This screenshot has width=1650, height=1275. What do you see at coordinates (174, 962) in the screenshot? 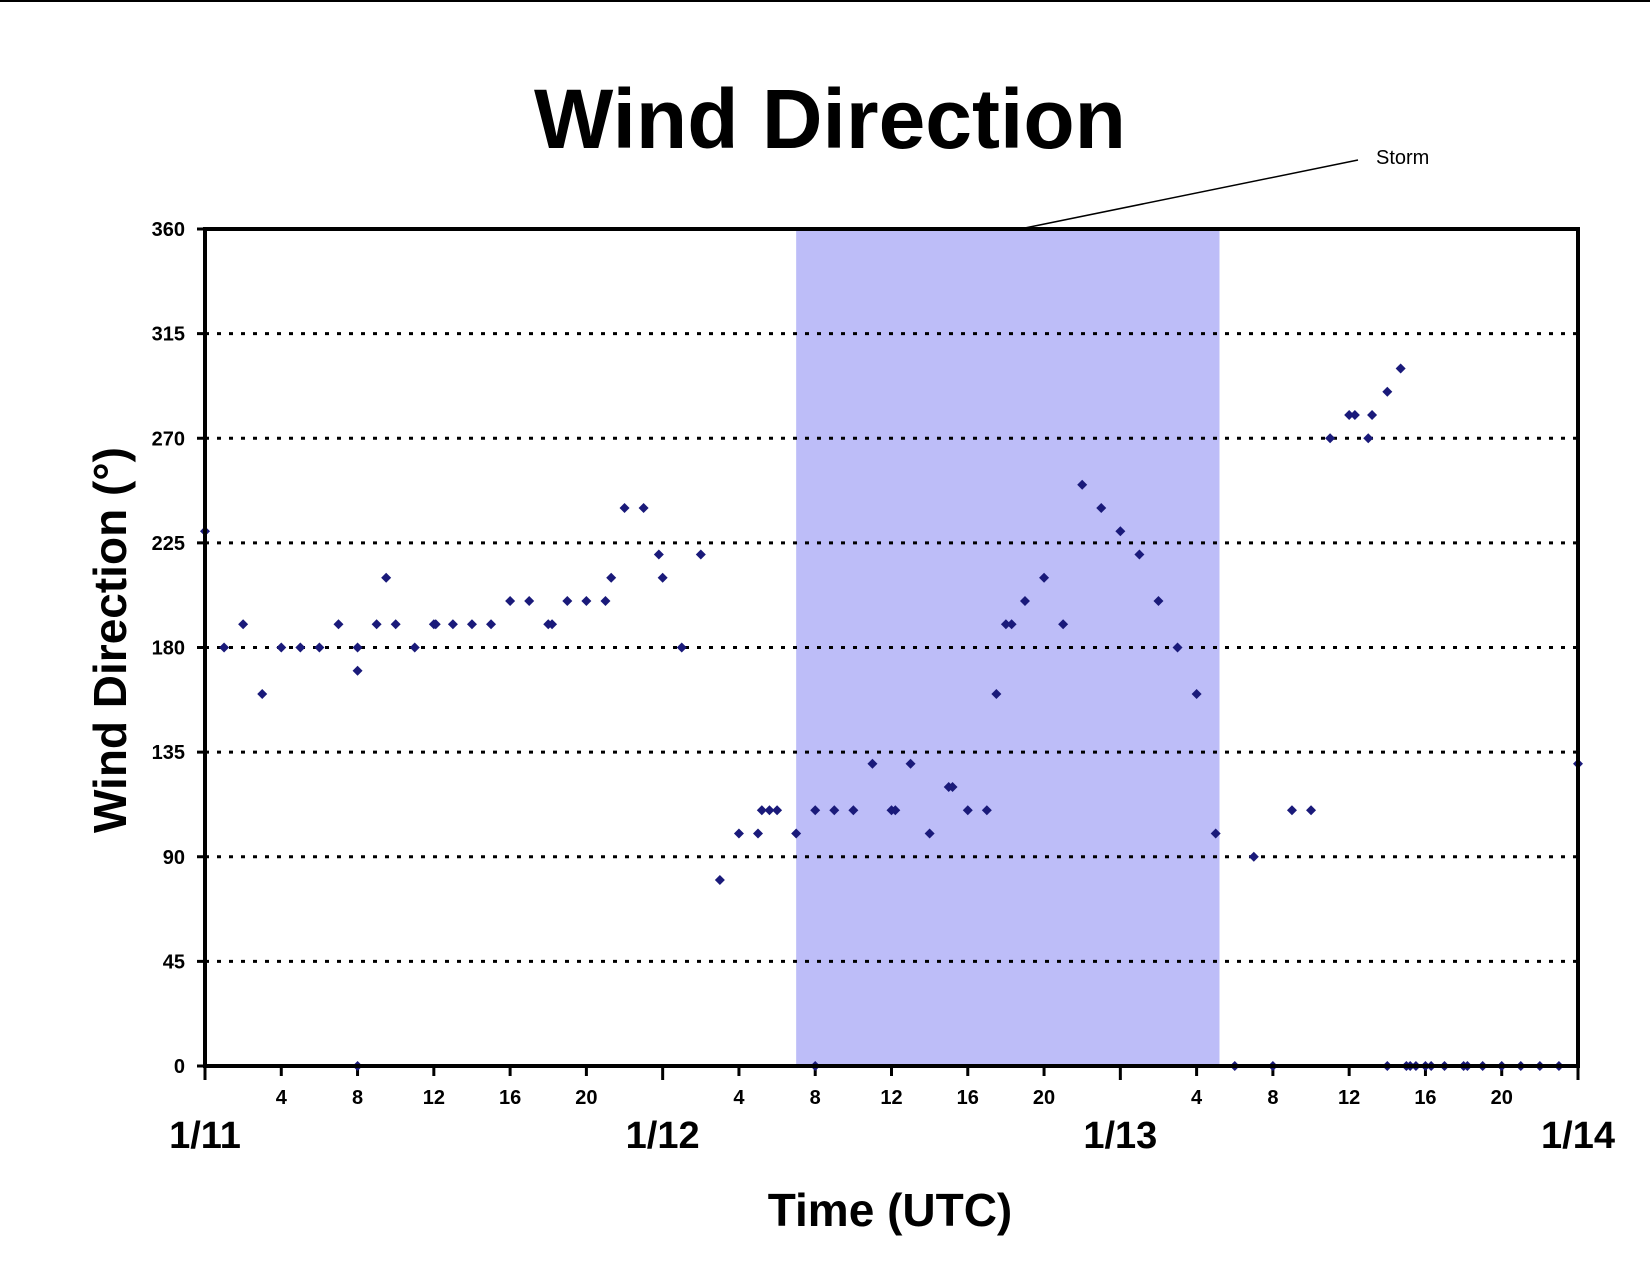
I see `y-tick-label: 45` at bounding box center [174, 962].